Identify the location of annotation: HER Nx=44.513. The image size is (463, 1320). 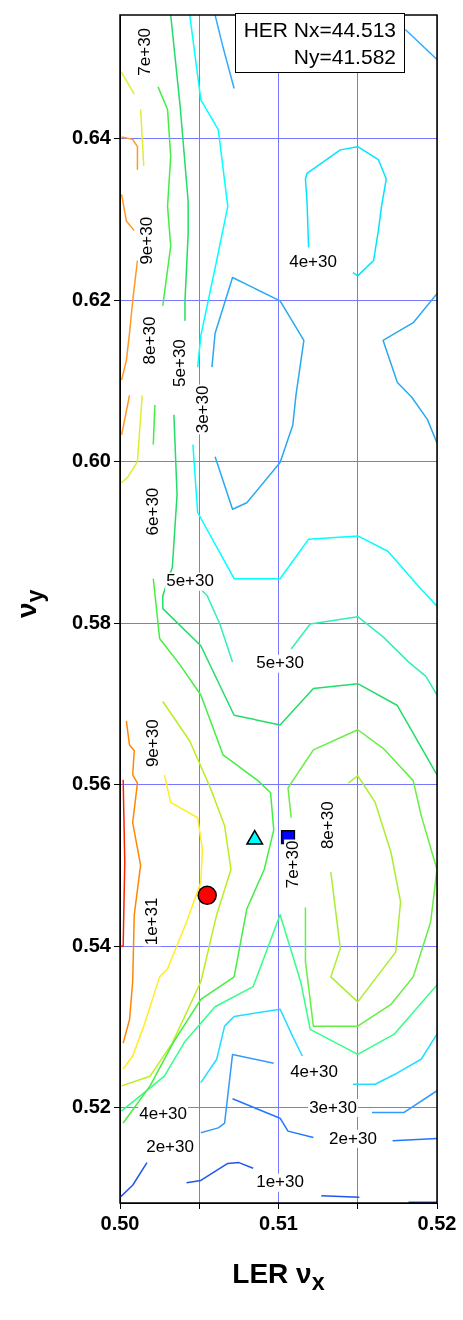
(319, 30).